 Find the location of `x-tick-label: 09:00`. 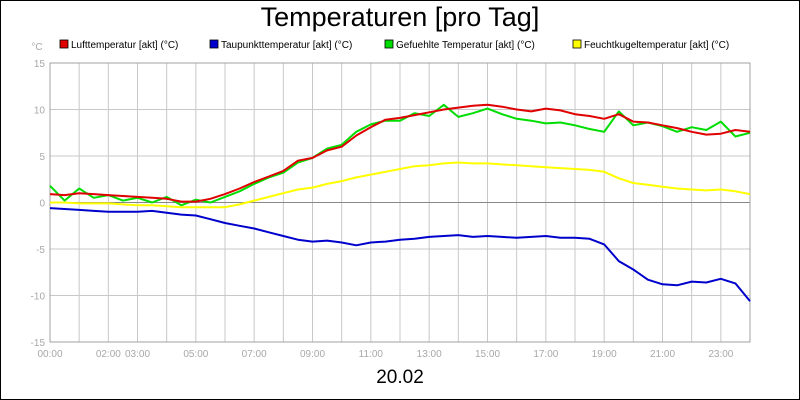

x-tick-label: 09:00 is located at coordinates (312, 354).